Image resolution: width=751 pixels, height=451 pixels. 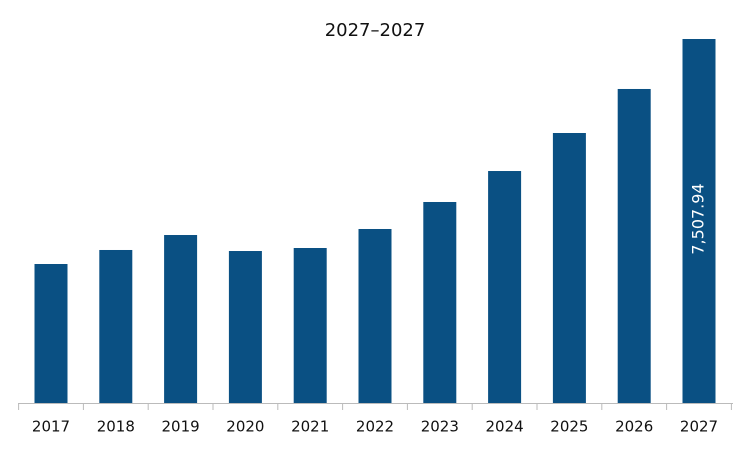 What do you see at coordinates (505, 427) in the screenshot?
I see `x-tick-label: 2024` at bounding box center [505, 427].